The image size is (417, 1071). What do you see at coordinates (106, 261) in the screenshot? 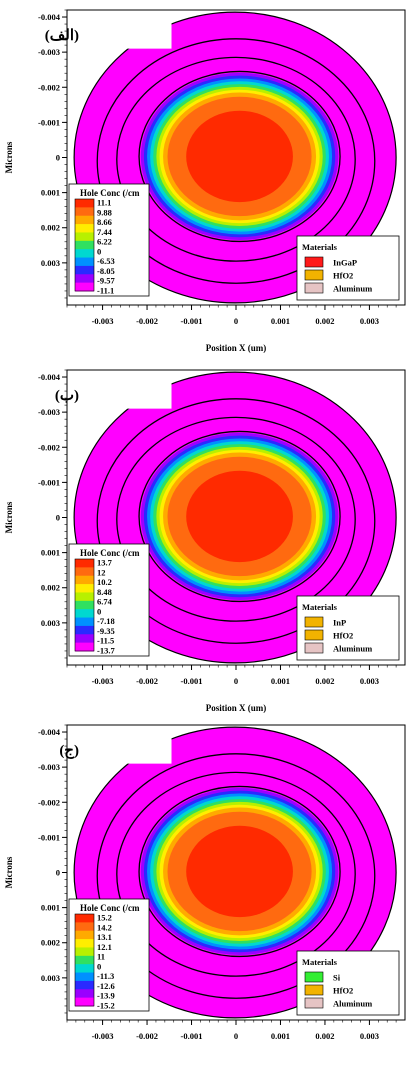
I see `colorbar-value: -6.53` at bounding box center [106, 261].